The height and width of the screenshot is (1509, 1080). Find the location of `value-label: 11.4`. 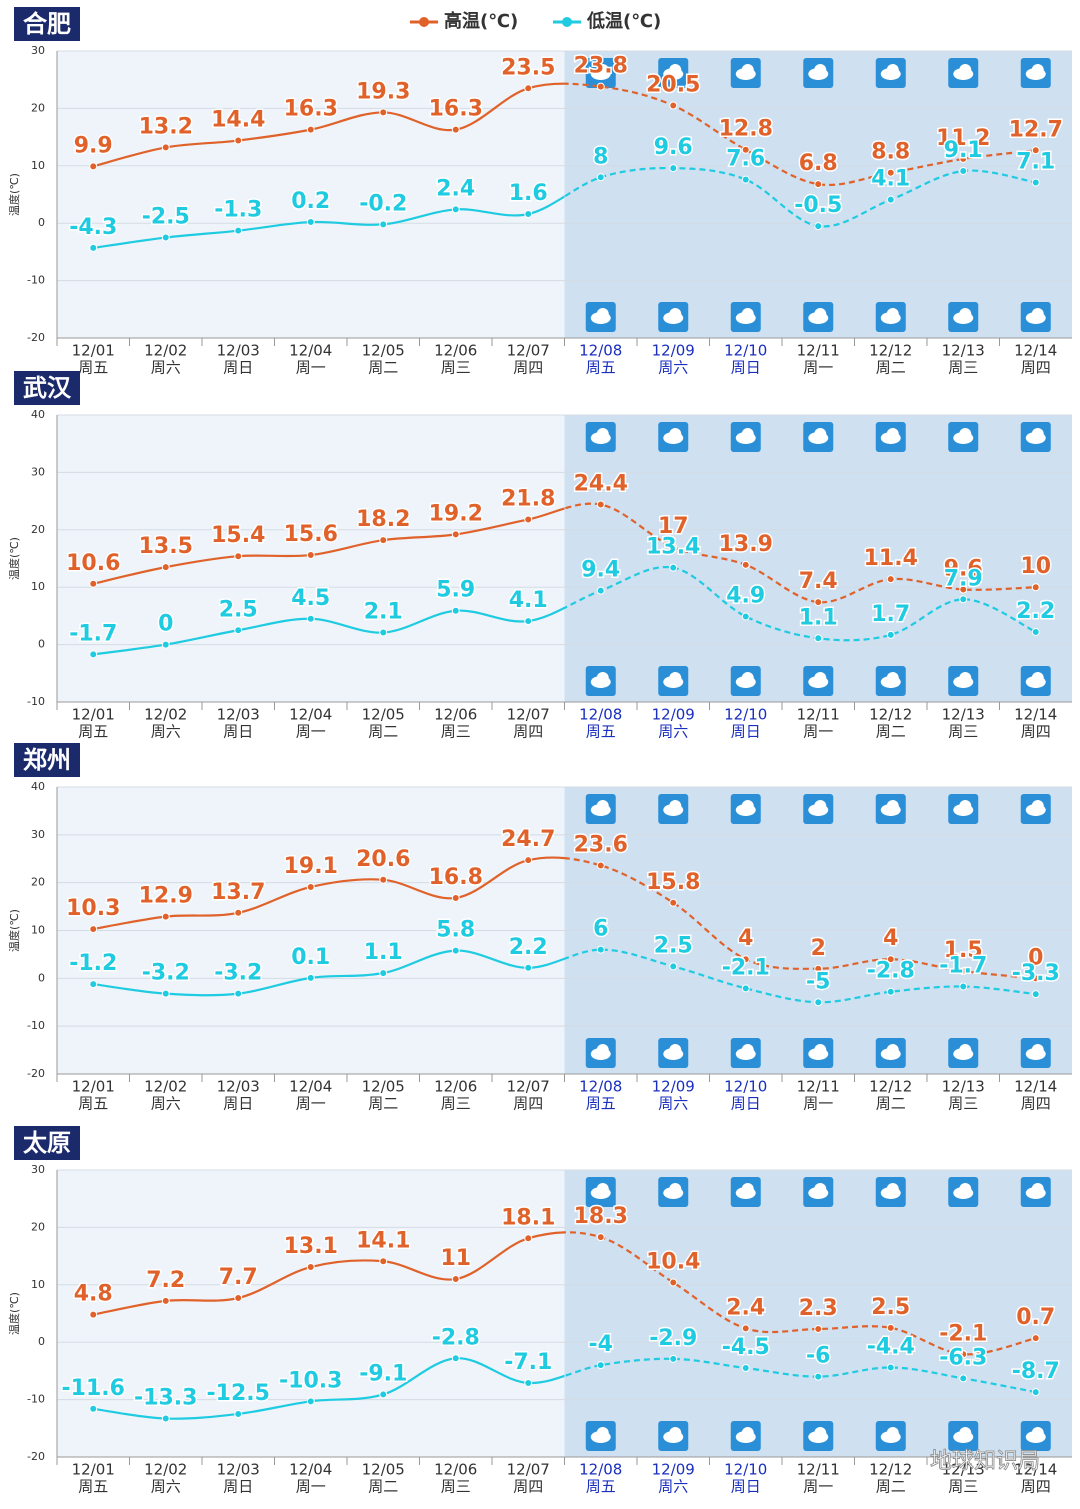

value-label: 11.4 is located at coordinates (891, 558).